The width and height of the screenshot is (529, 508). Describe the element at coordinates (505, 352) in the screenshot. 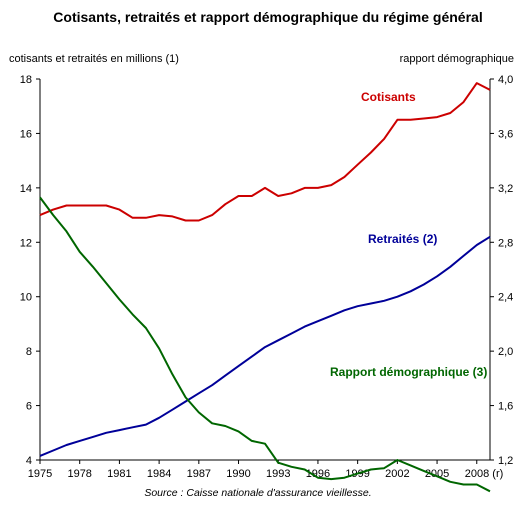

I see `y2-tick-label: 2,0` at that location.